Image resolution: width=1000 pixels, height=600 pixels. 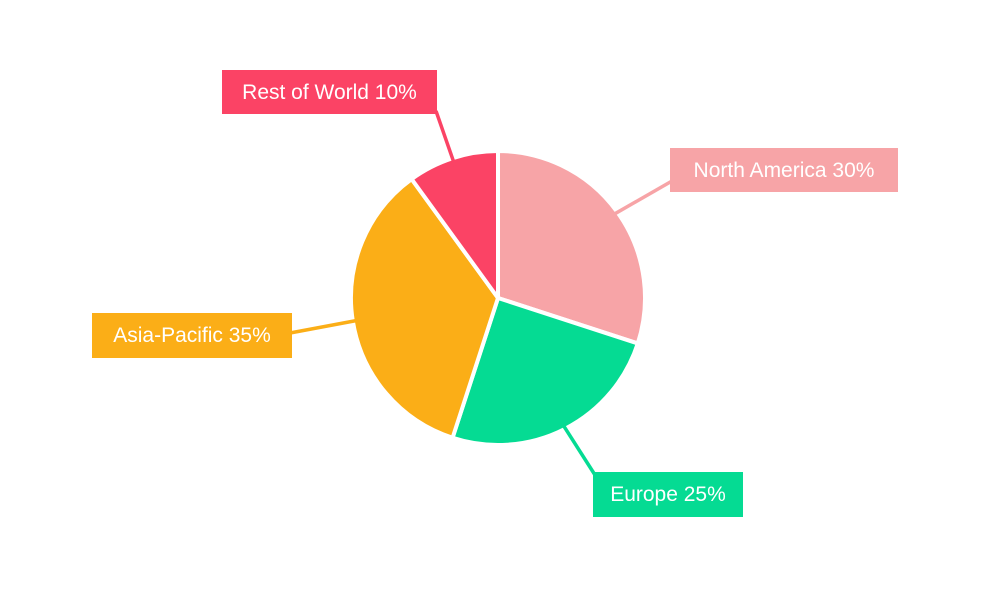 I want to click on callout-label-rest-of-world: Rest of World 10%, so click(x=329, y=92).